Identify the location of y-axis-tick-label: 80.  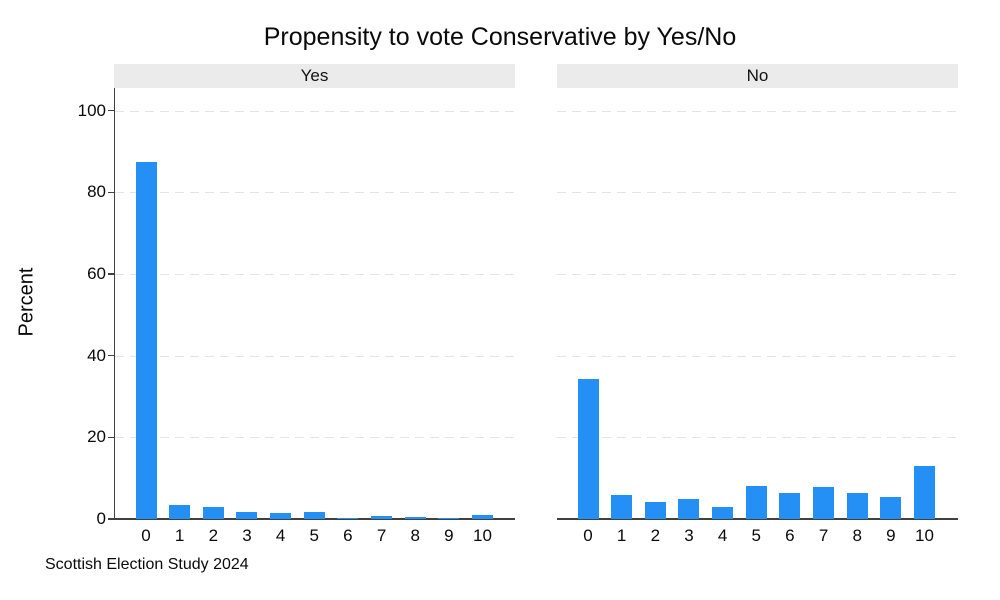
(96, 192).